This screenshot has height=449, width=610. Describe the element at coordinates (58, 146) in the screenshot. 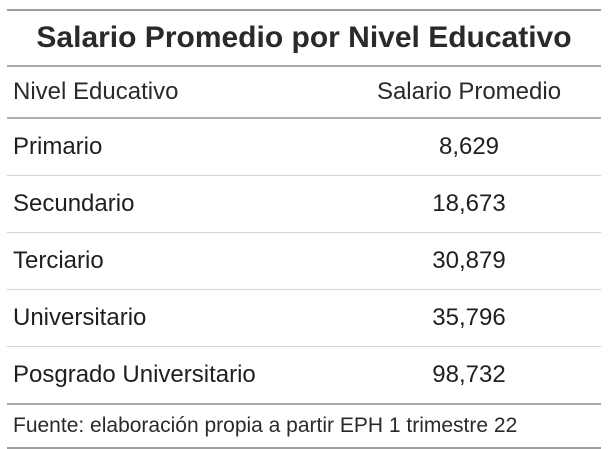

I see `row-label: Primario` at that location.